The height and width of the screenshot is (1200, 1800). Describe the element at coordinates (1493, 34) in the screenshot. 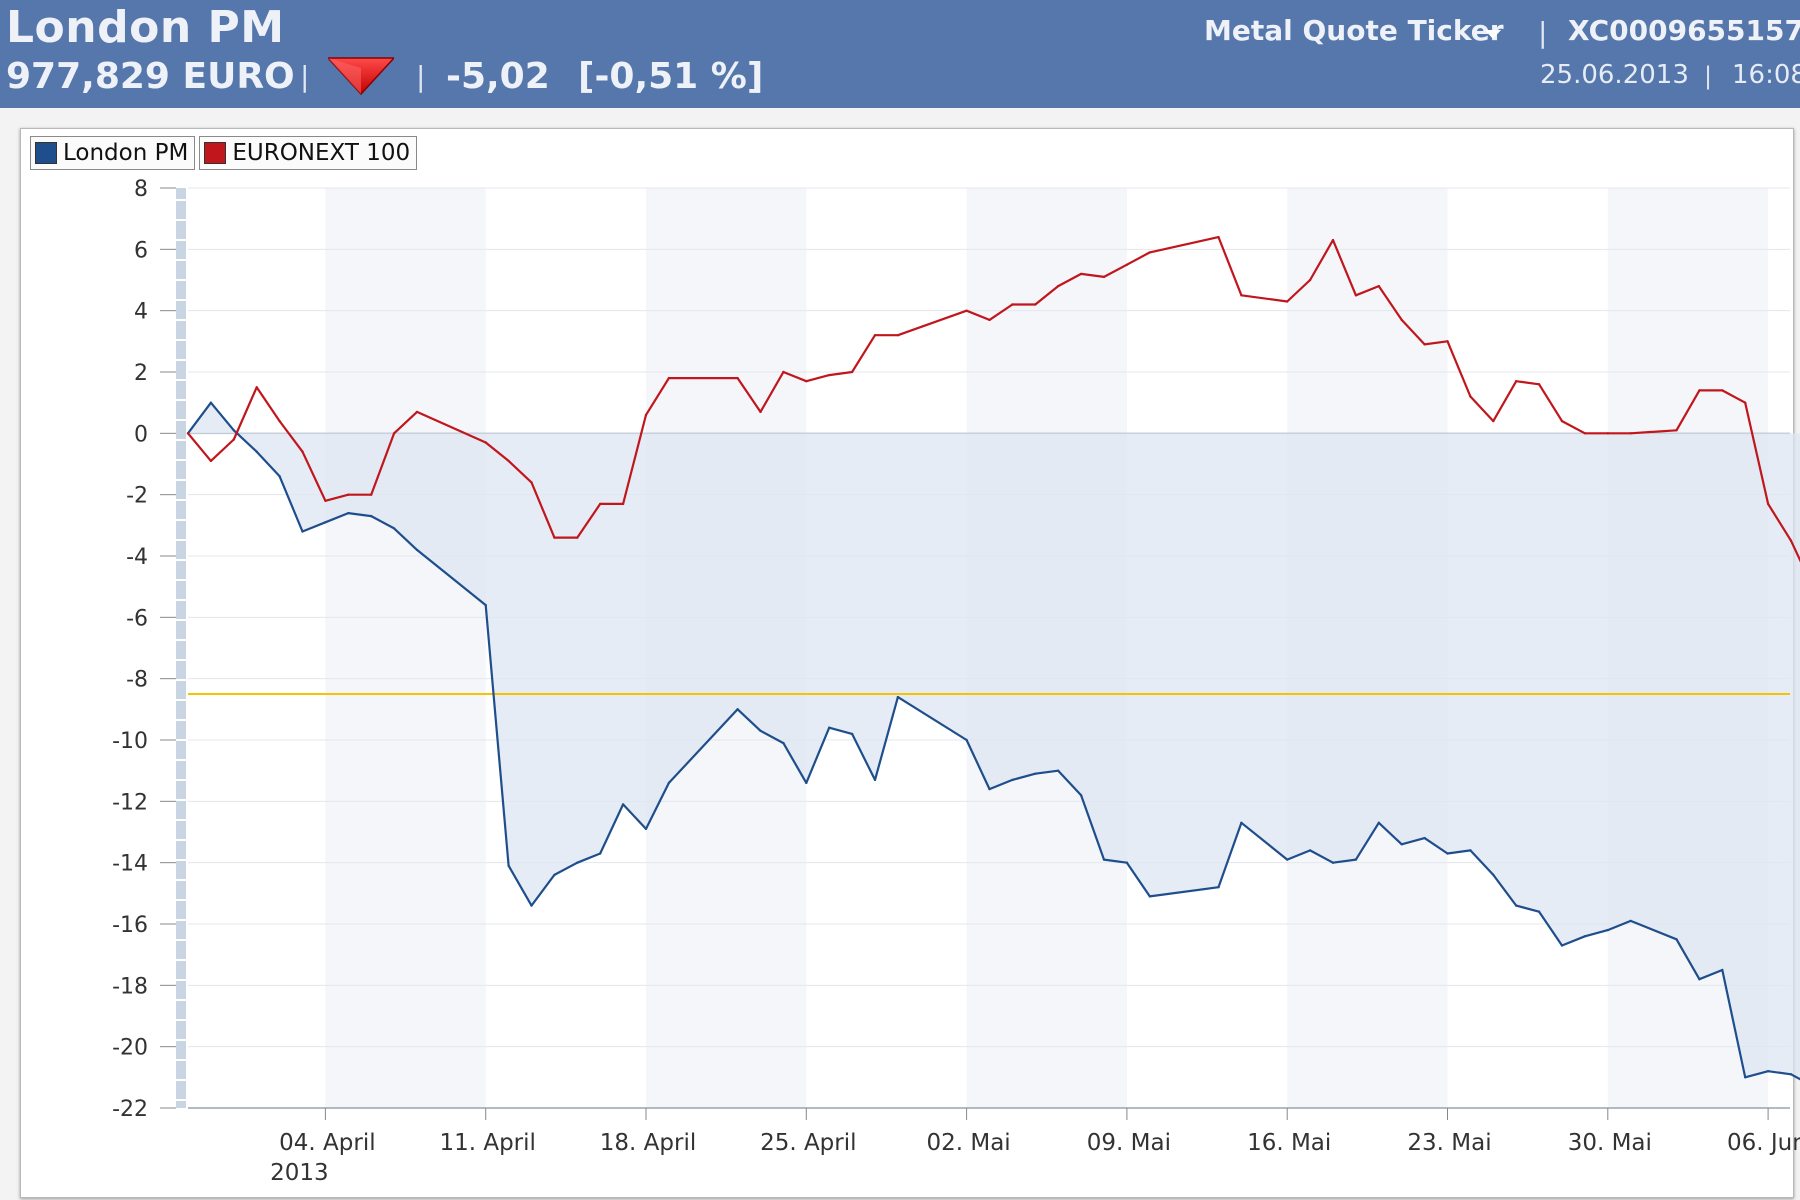

I see `chevron-down-icon` at that location.